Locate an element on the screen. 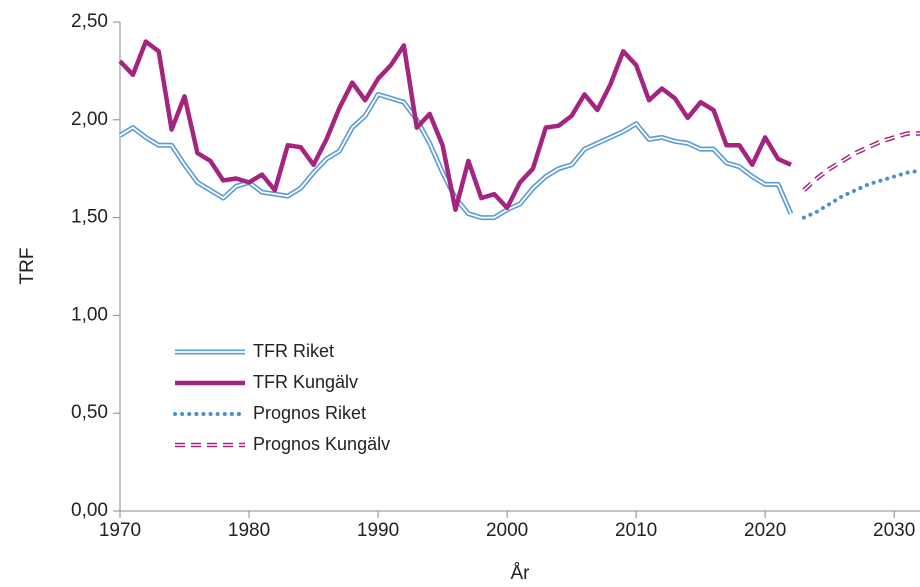 This screenshot has height=587, width=920. x-tick-label: 1970 is located at coordinates (120, 530).